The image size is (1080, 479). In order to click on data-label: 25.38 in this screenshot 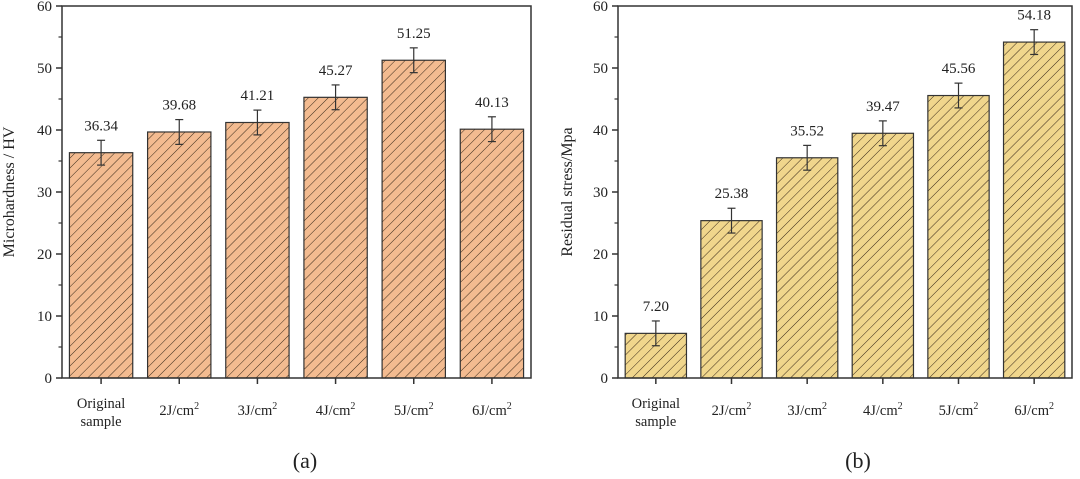, I will do `click(732, 194)`.